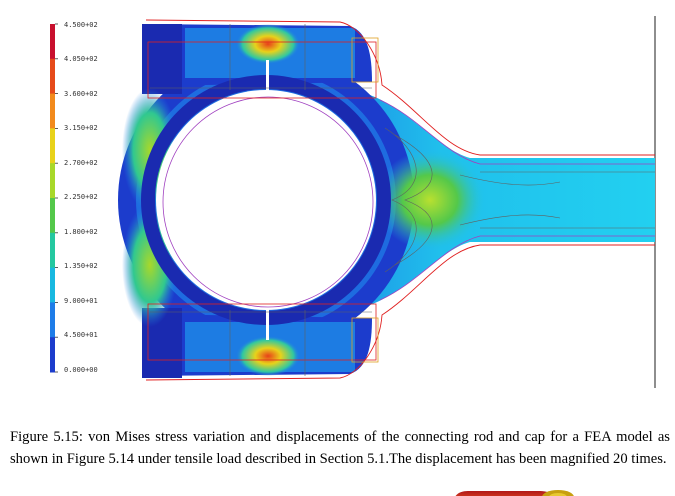  Describe the element at coordinates (513, 491) in the screenshot. I see `next-figure-image` at that location.